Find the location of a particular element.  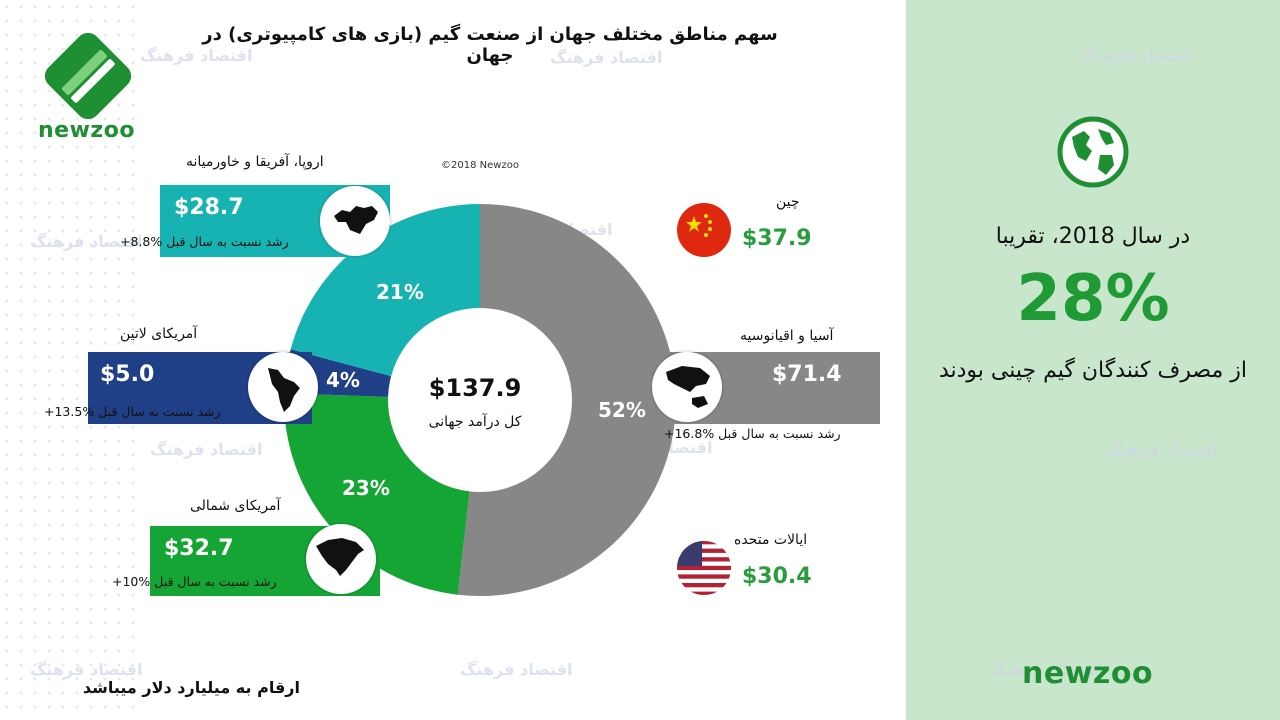

globe-icon is located at coordinates (1093, 152).